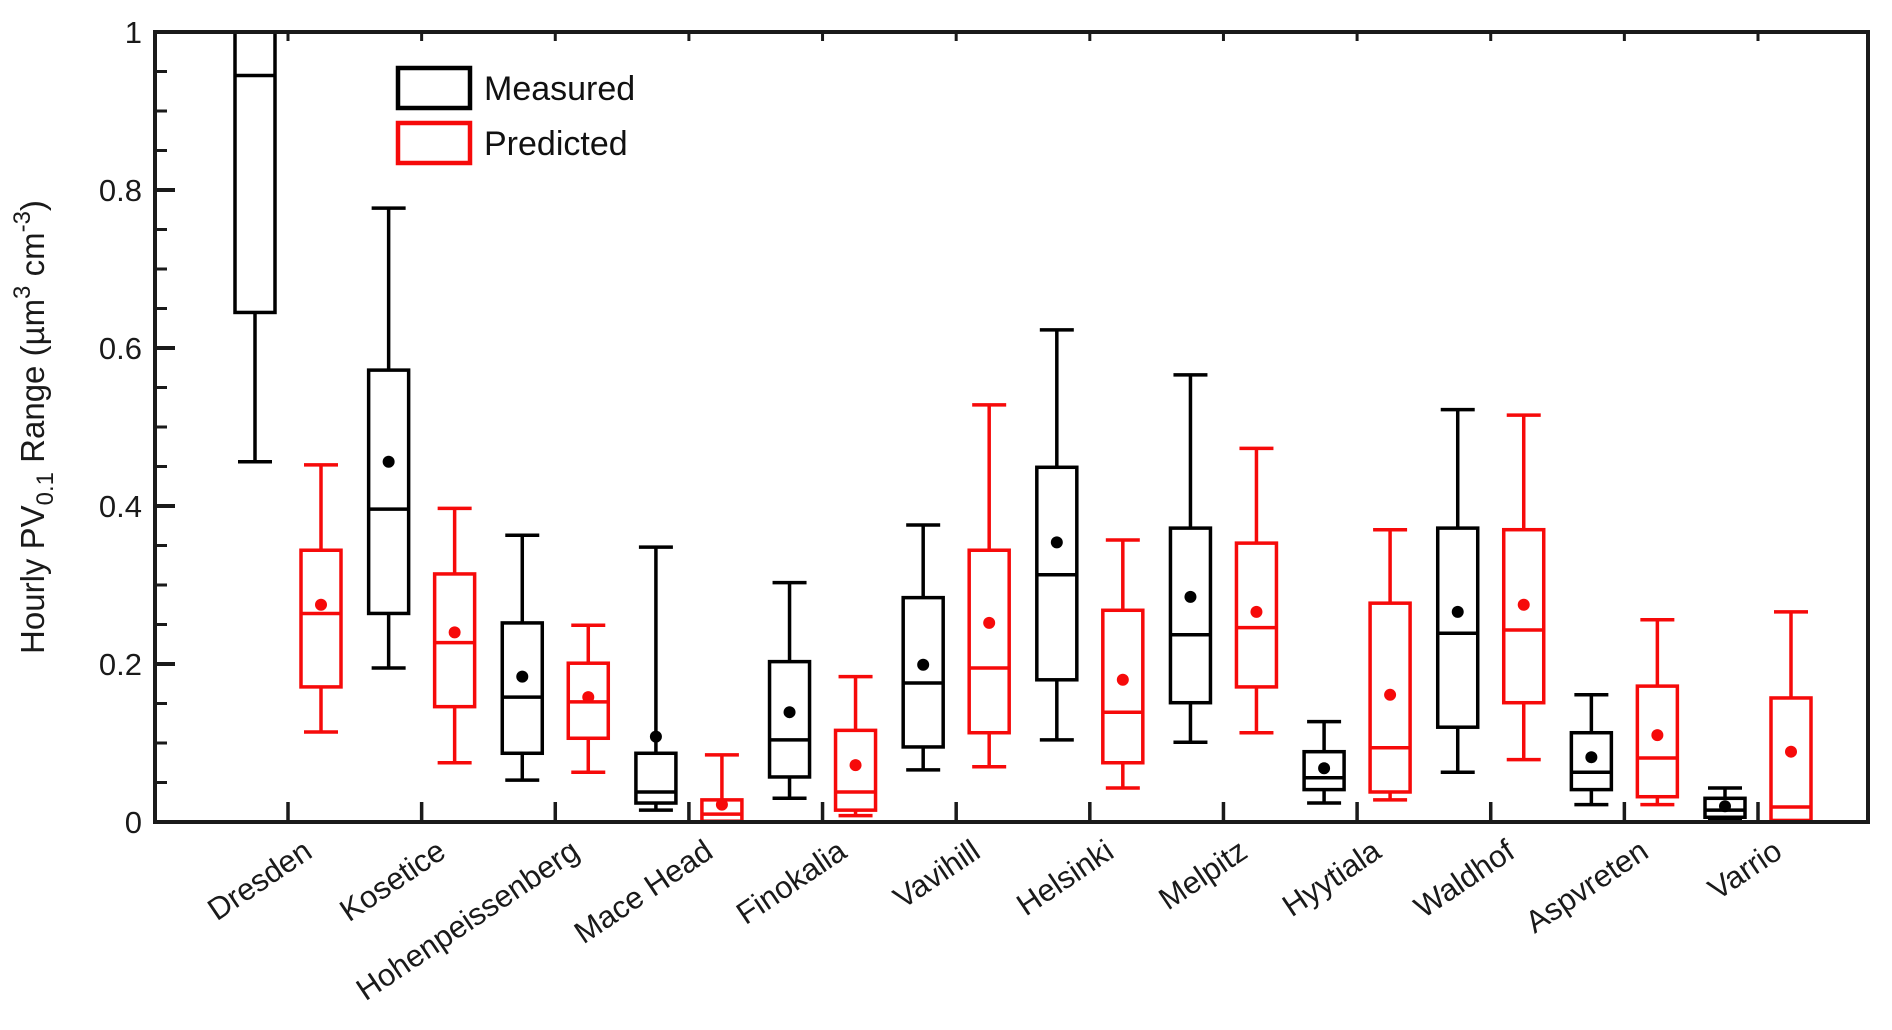 This screenshot has width=1892, height=1030. I want to click on x-tick-label-mace-head: Mace Head, so click(643, 892).